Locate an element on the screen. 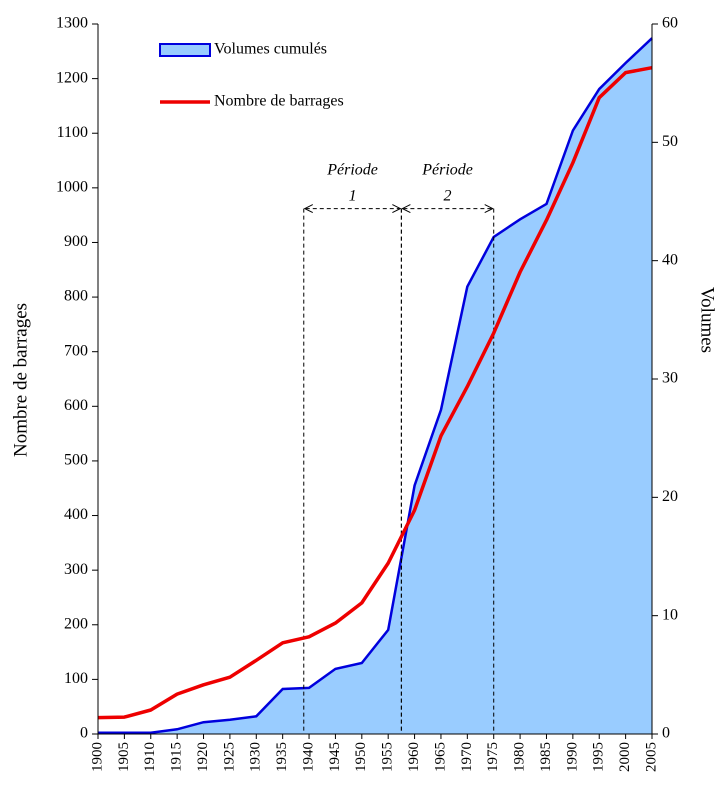  y-axis-label: Nombre de barrages is located at coordinates (20, 380).